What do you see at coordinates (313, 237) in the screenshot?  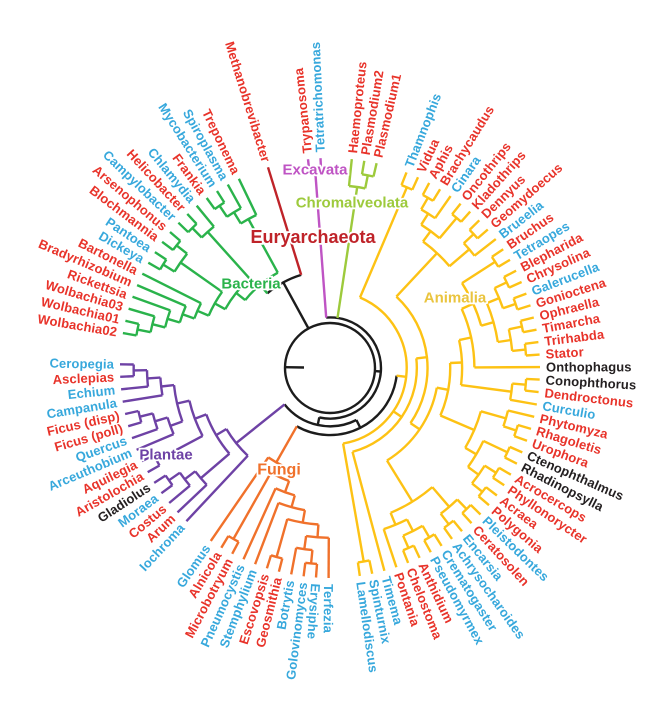 I see `clade-label: Euryarchaeota` at bounding box center [313, 237].